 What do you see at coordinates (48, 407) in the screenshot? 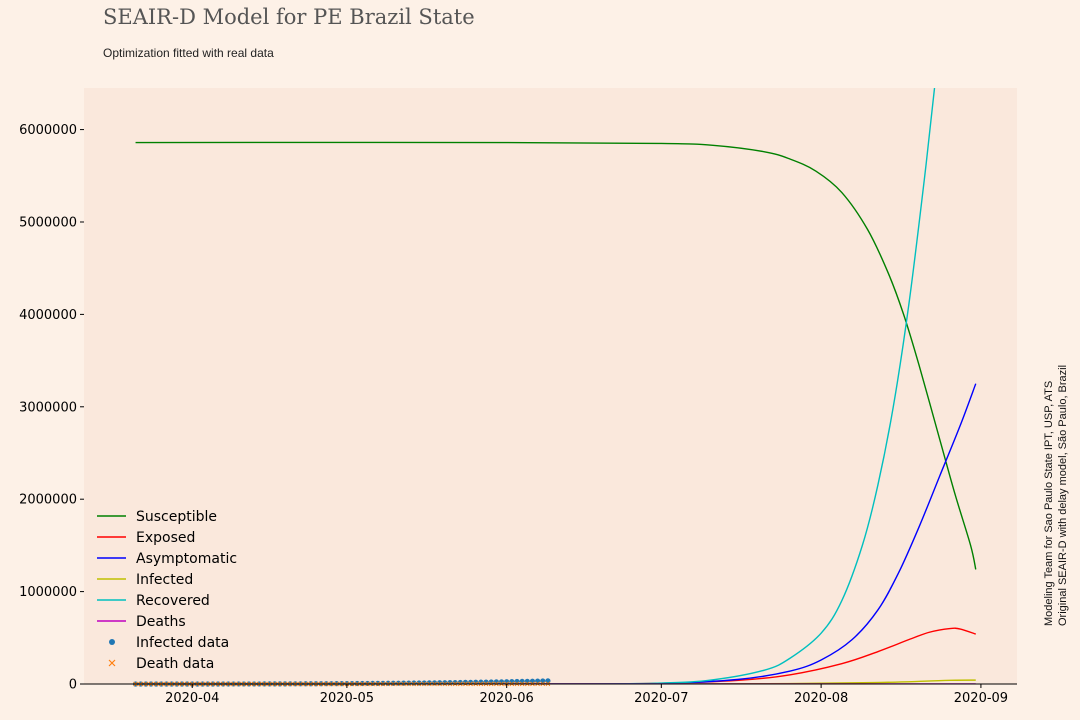
I see `y-tick-label: 3000000` at bounding box center [48, 407].